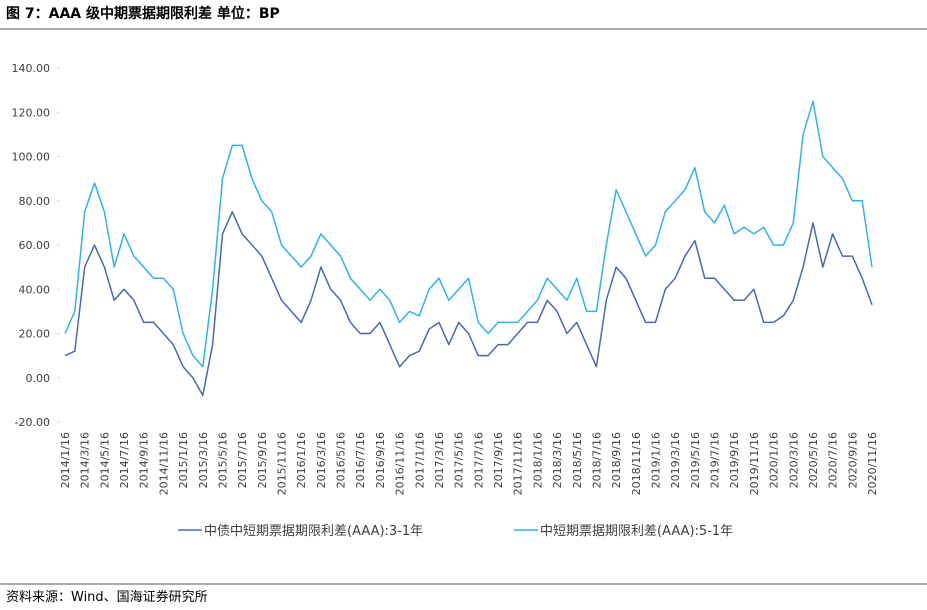 Image resolution: width=927 pixels, height=610 pixels. What do you see at coordinates (35, 289) in the screenshot?
I see `y-tick-label: 40.00` at bounding box center [35, 289].